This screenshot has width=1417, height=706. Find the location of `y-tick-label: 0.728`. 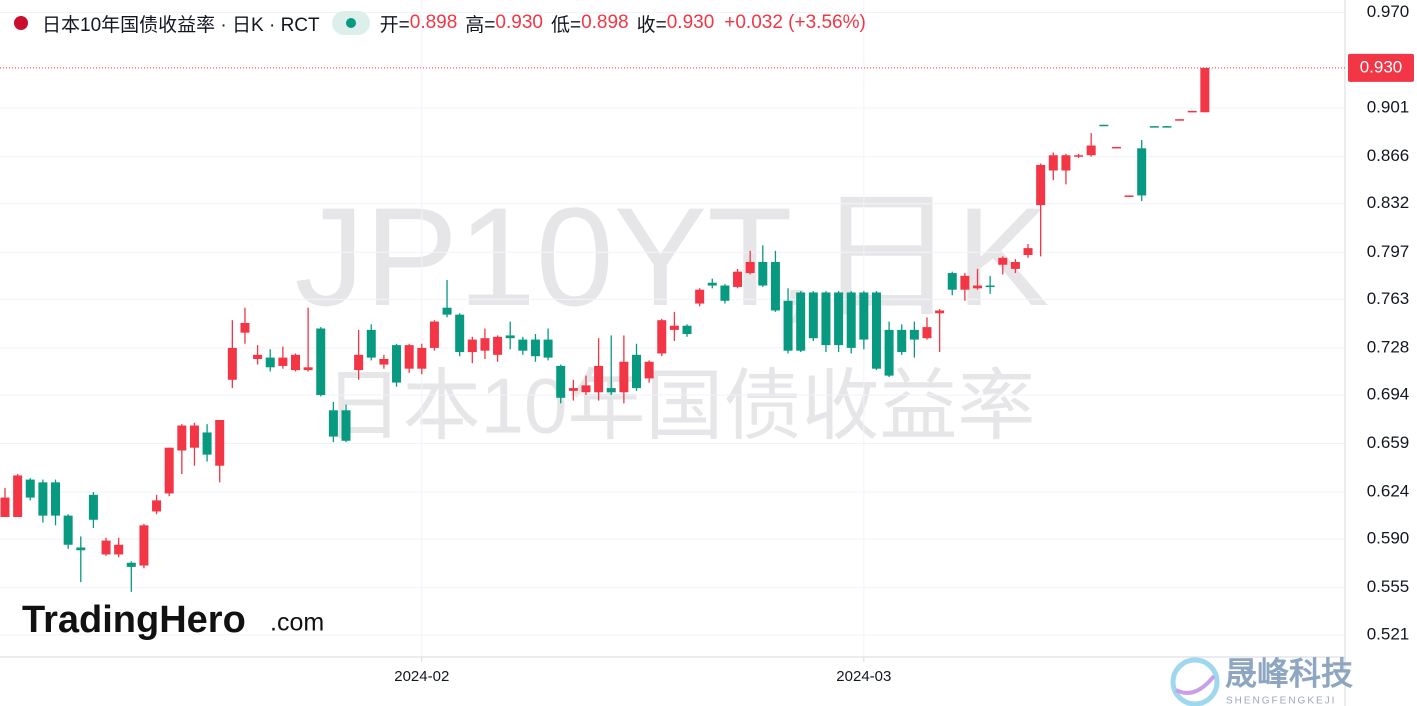

y-tick-label: 0.728 is located at coordinates (1388, 346).